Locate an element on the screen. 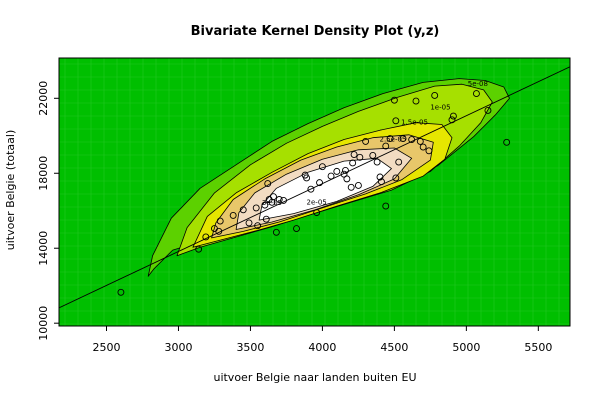  x-tick-label: 3000 is located at coordinates (178, 347).